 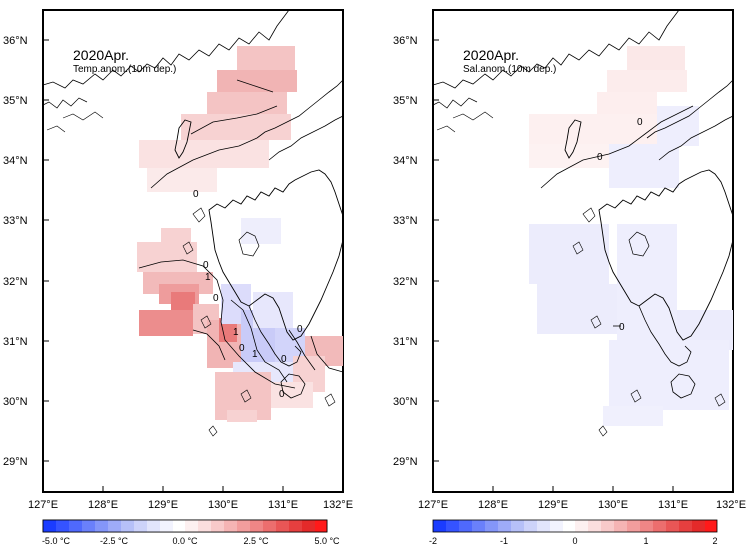 What do you see at coordinates (327, 541) in the screenshot?
I see `colorbar-label: 5.0 °C` at bounding box center [327, 541].